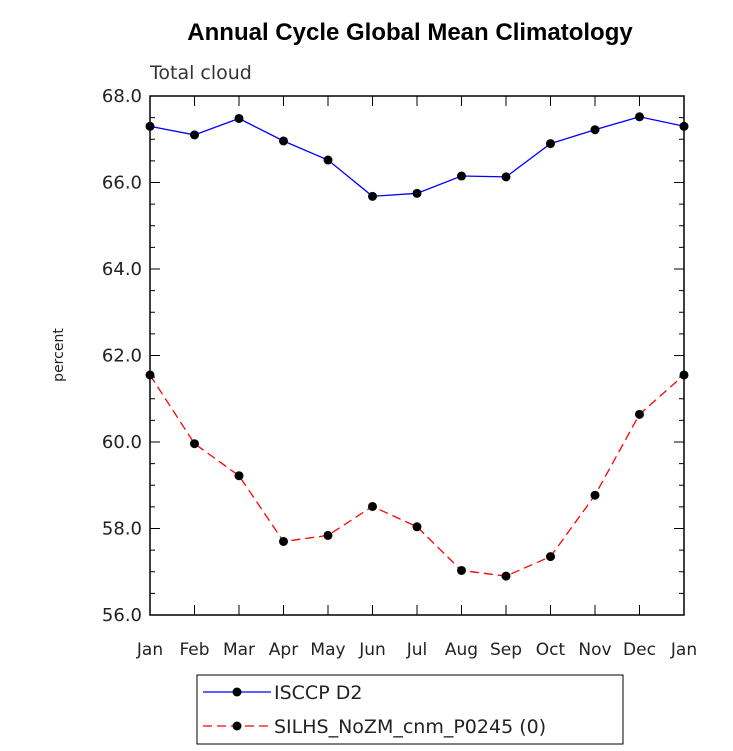 This screenshot has width=733, height=751. I want to click on y-tick-label: 64.0, so click(122, 269).